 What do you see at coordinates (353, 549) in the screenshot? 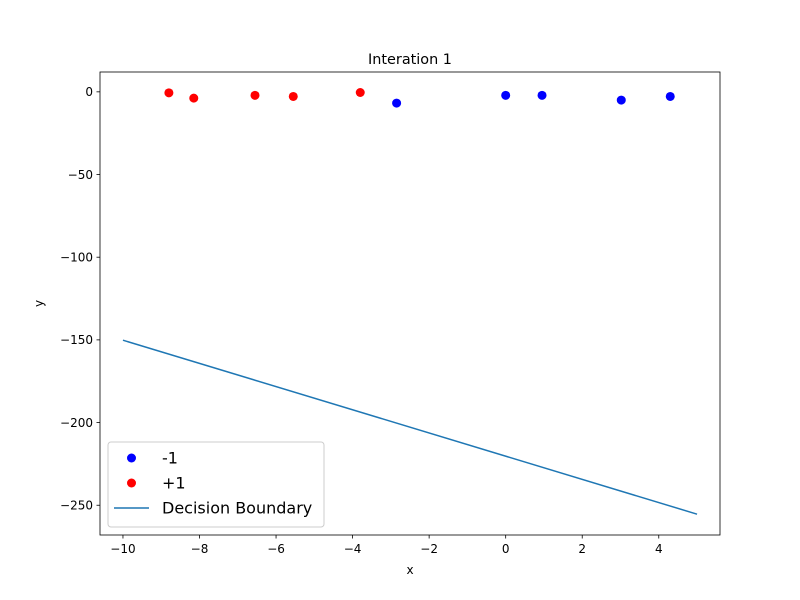
I see `x-tick-label: −4` at bounding box center [353, 549].